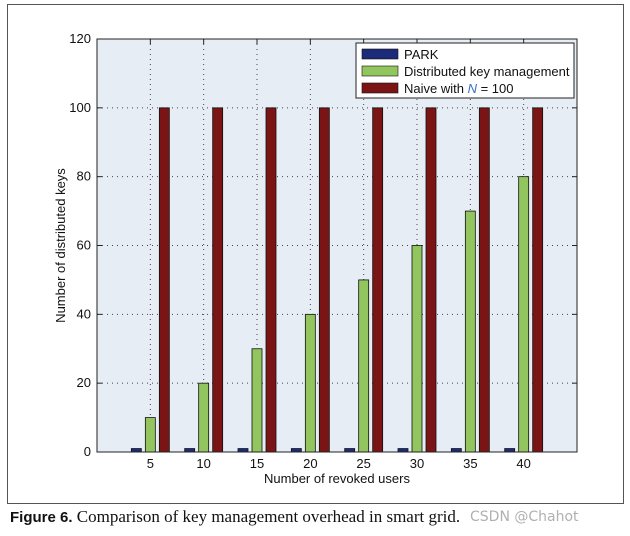 This screenshot has width=630, height=536. What do you see at coordinates (487, 71) in the screenshot?
I see `legend-label: Distributed key management` at bounding box center [487, 71].